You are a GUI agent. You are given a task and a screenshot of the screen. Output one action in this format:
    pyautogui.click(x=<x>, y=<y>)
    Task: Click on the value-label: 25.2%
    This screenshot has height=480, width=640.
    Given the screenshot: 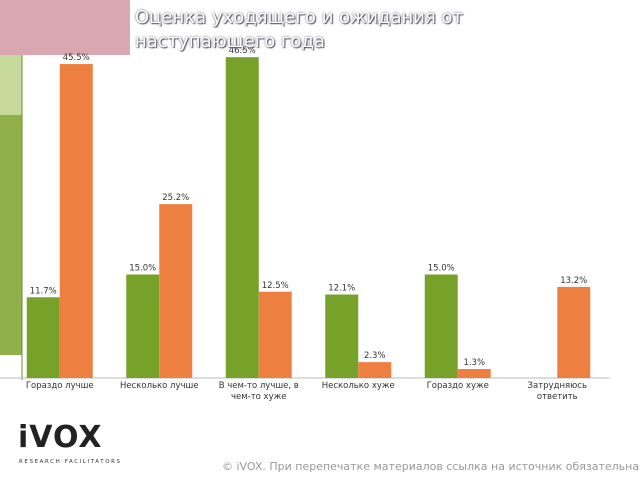 What is the action you would take?
    pyautogui.click(x=175, y=198)
    